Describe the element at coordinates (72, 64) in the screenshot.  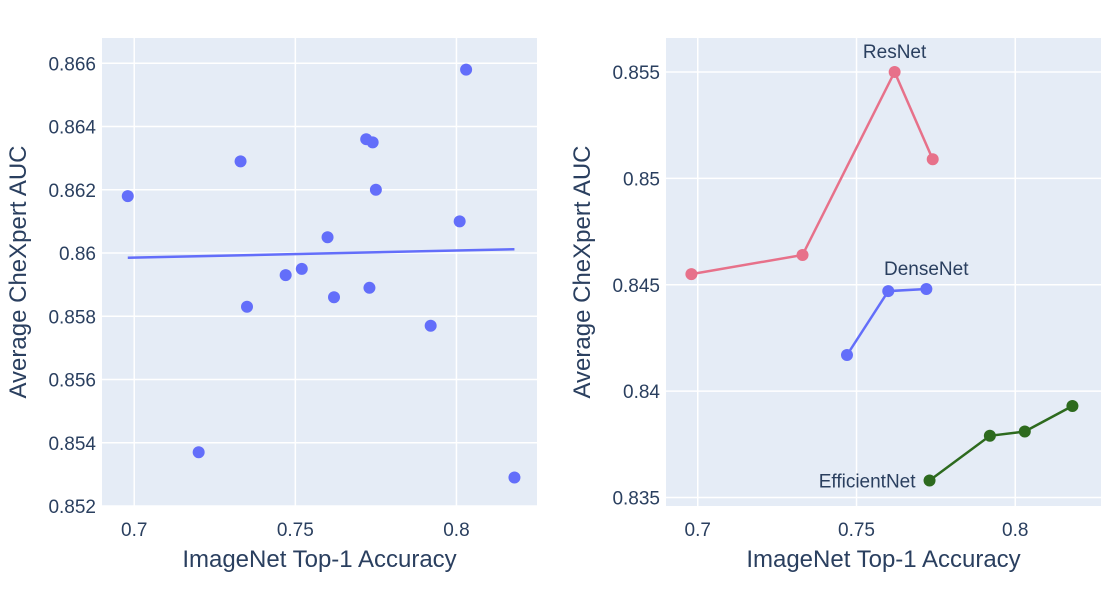
I see `y-tick-label: 0.866` at that location.